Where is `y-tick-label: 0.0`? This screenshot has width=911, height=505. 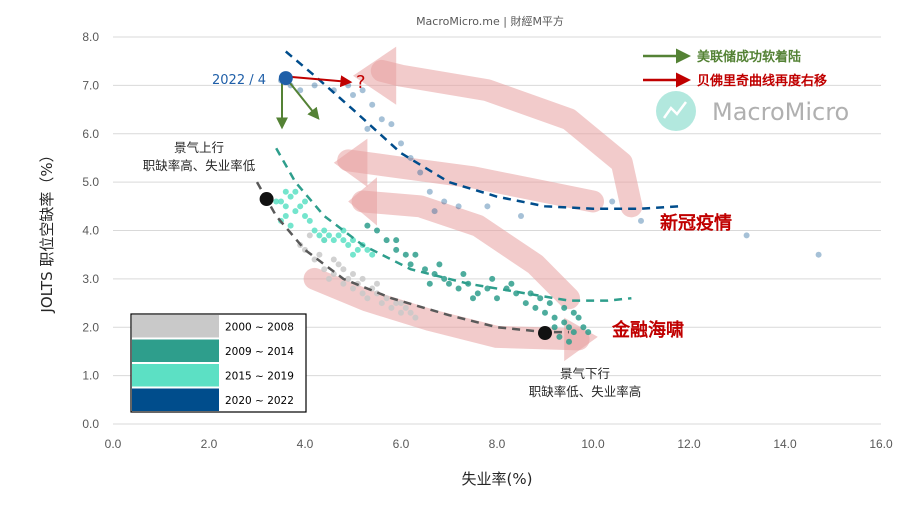 y-tick-label: 0.0 is located at coordinates (90, 424).